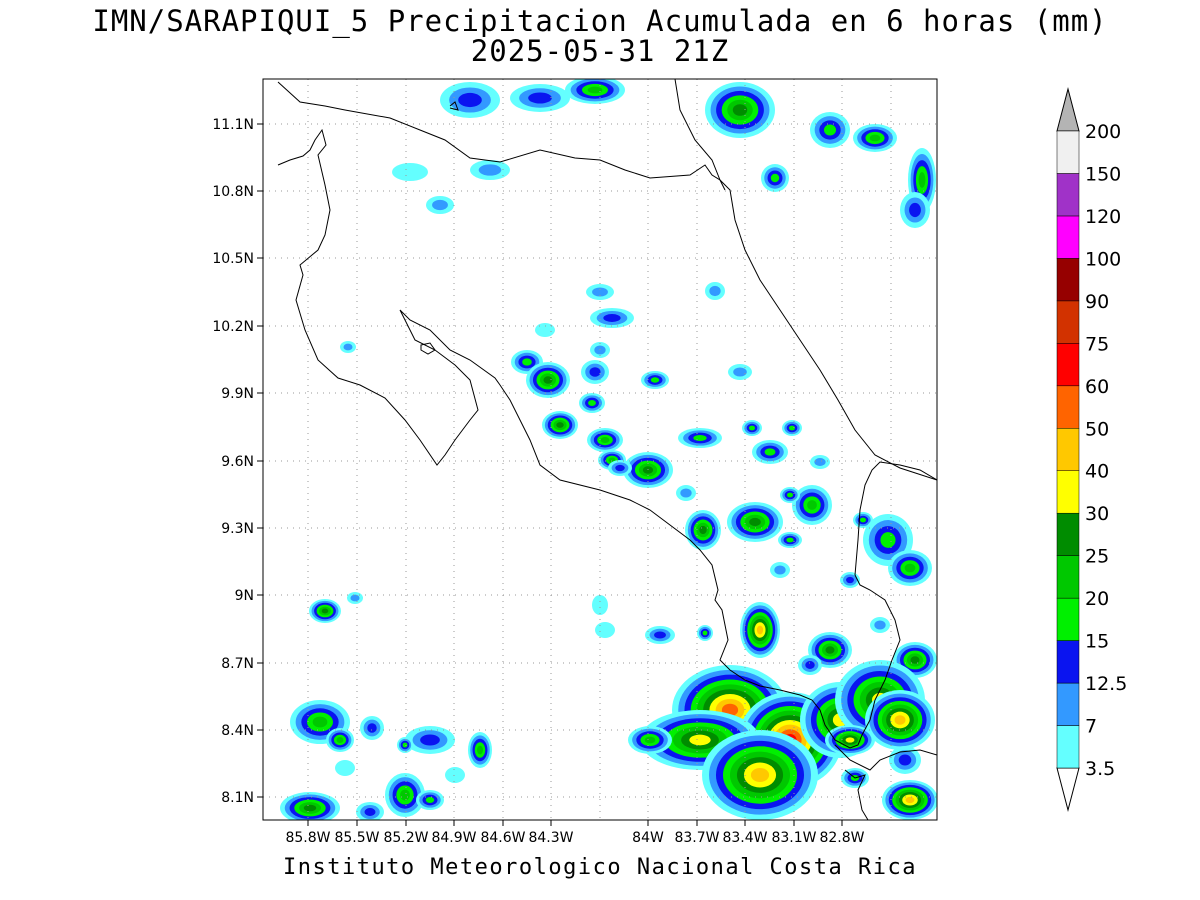 The image size is (1200, 900). Describe the element at coordinates (1097, 344) in the screenshot. I see `colorbar-label: 75` at that location.